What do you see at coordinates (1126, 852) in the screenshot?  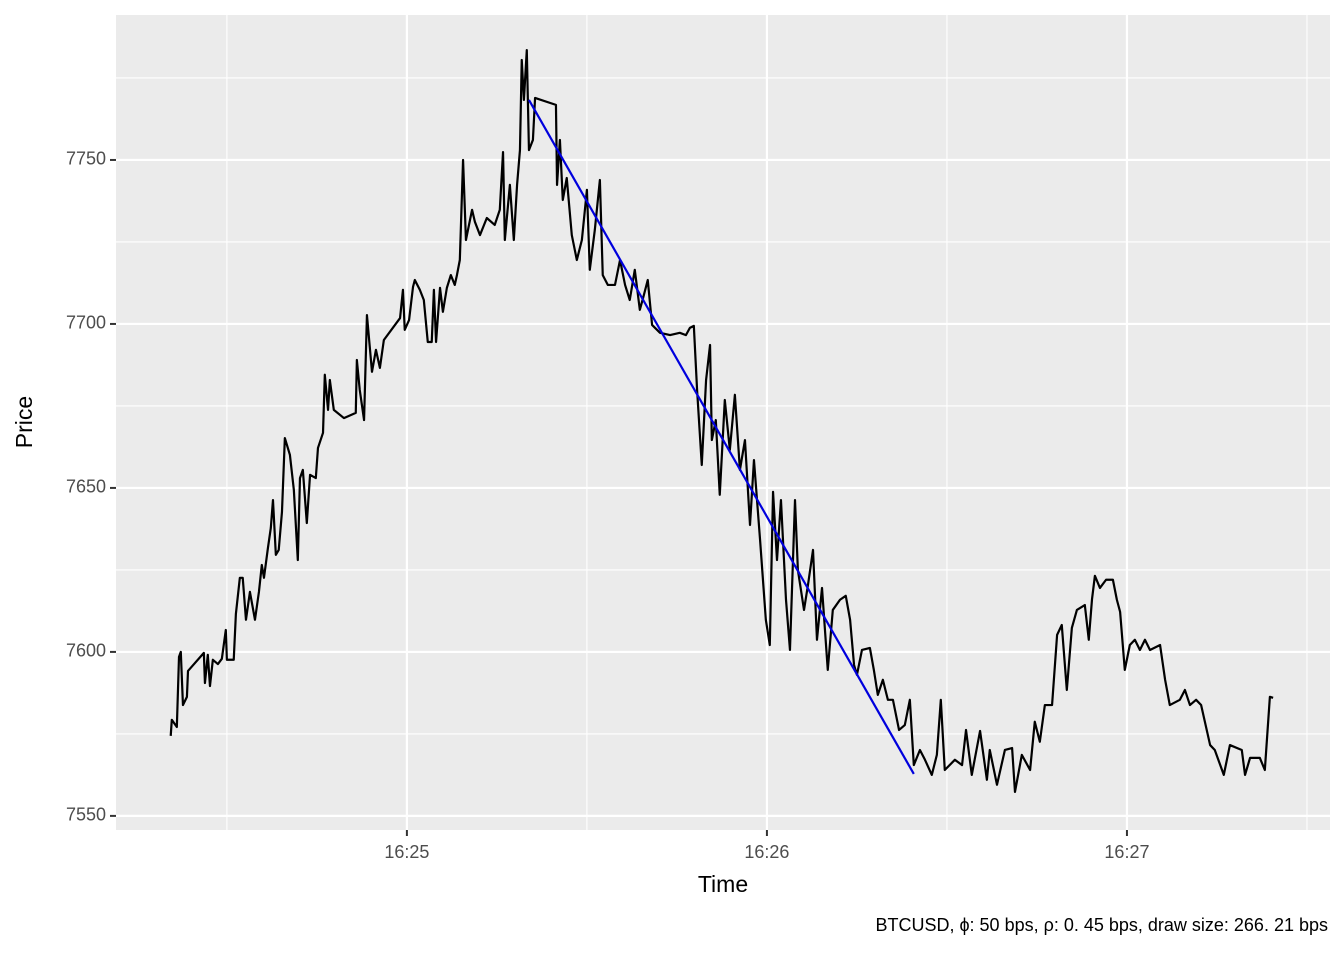 I see `x-tick-label: 16:27` at bounding box center [1126, 852].